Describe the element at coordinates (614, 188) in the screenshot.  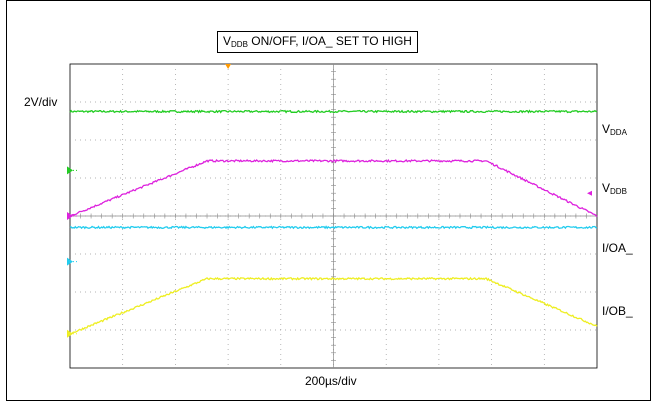
I see `series-label-vddb: VDDB` at that location.